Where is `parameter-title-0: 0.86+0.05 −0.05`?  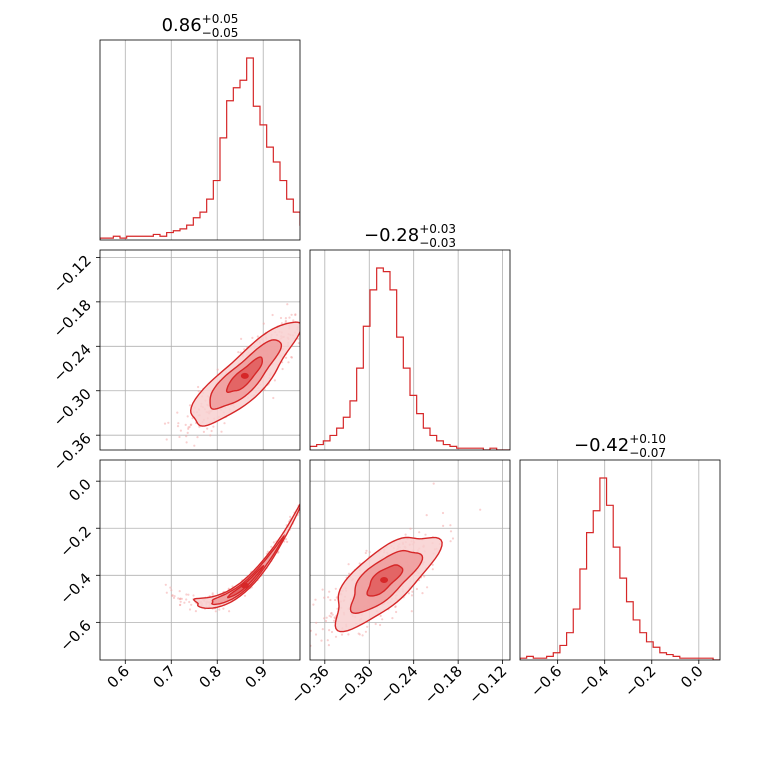
parameter-title-0: 0.86+0.05 −0.05 is located at coordinates (200, 26).